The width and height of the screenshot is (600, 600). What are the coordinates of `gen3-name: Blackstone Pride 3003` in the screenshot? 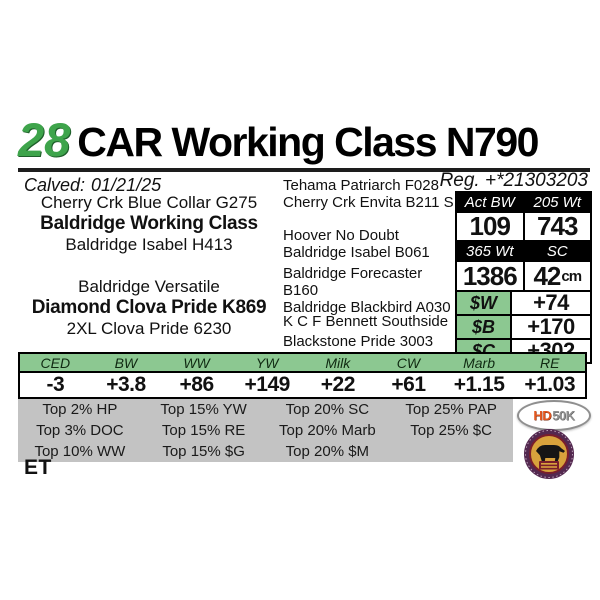 It's located at (358, 341).